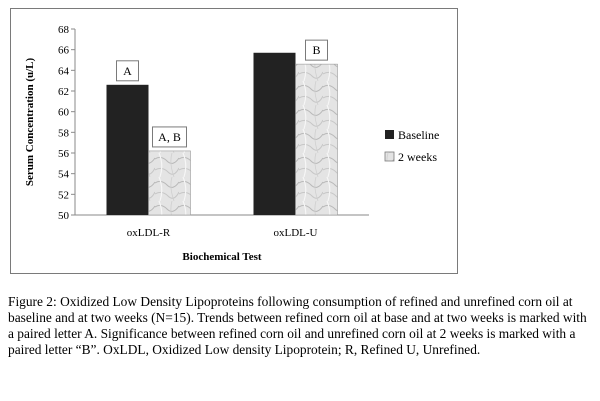 Image resolution: width=600 pixels, height=401 pixels. I want to click on bar-oxLDL-U-2-weeks, so click(316, 139).